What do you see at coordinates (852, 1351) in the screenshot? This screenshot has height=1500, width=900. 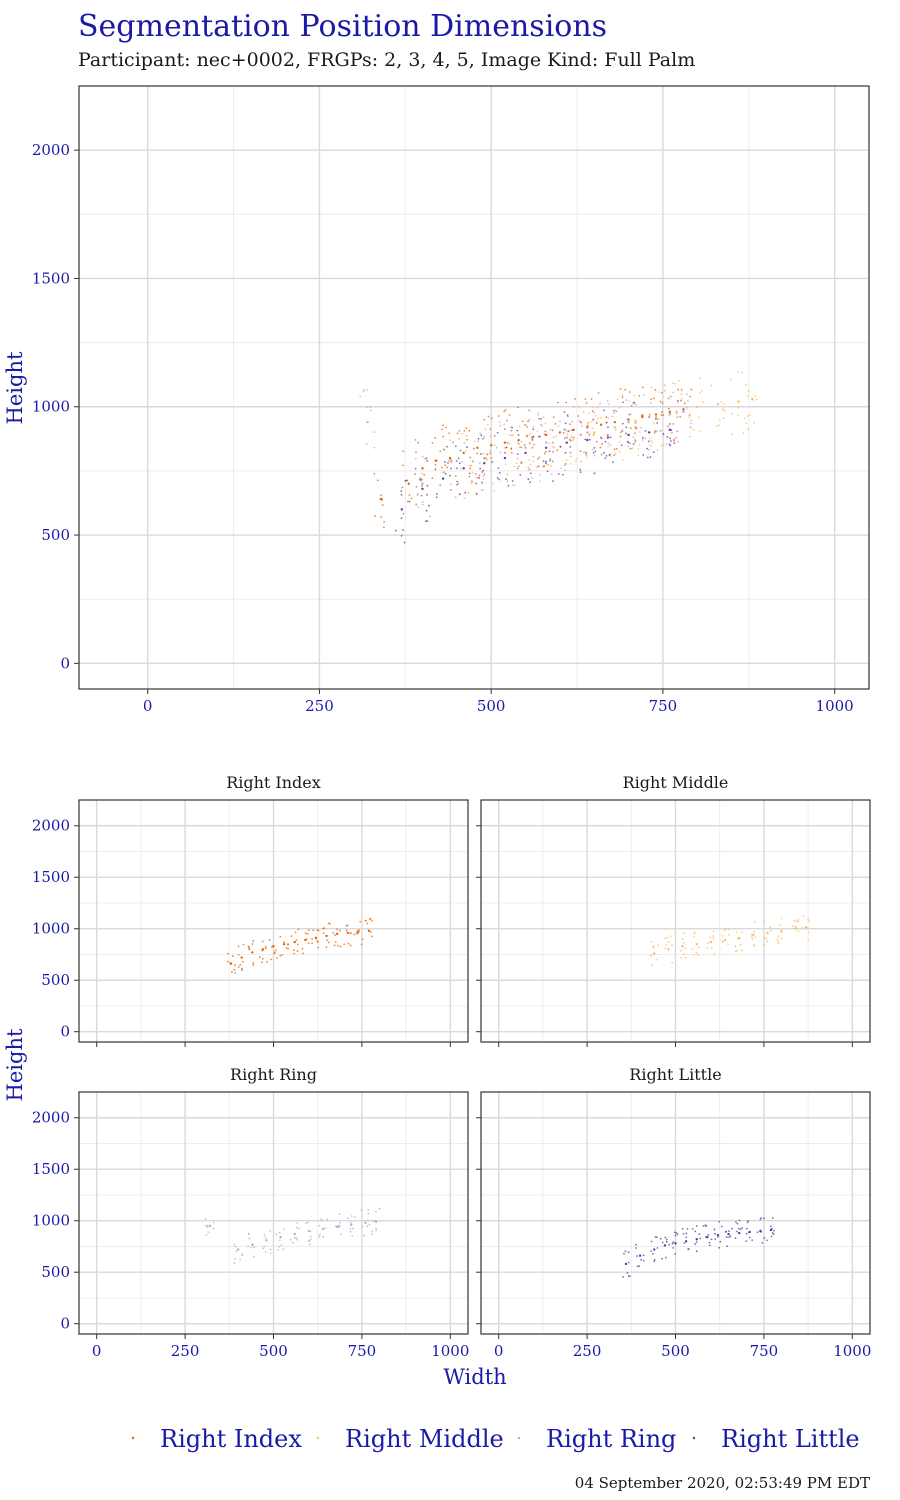 I see `x-tick-label: 1000` at bounding box center [852, 1351].